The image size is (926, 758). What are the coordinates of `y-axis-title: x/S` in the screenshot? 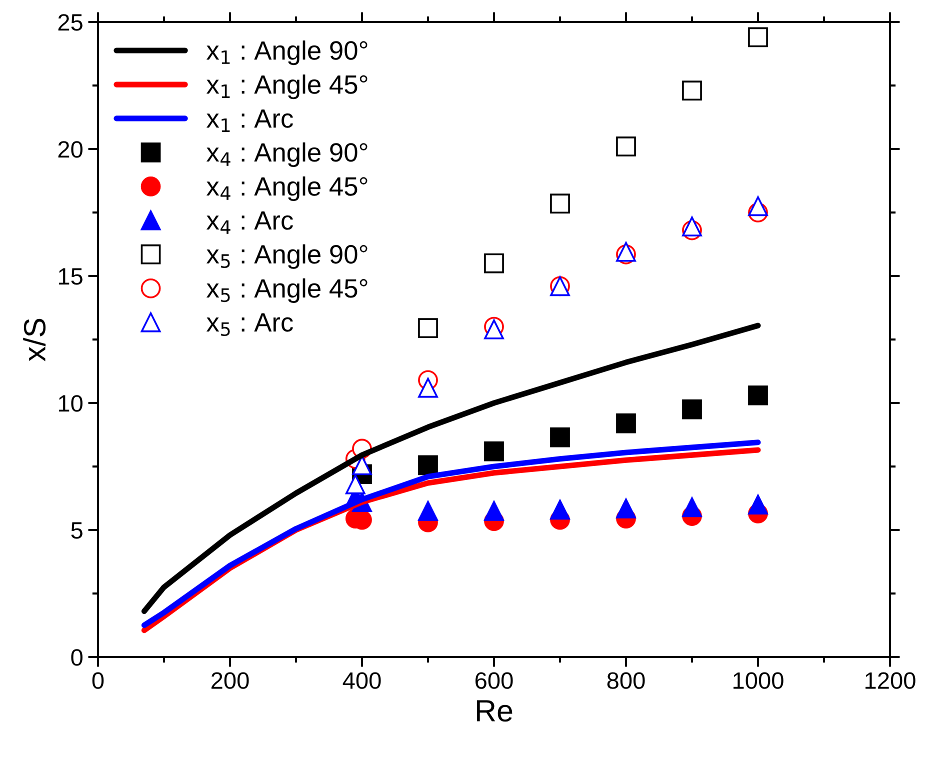 It's located at (34, 340).